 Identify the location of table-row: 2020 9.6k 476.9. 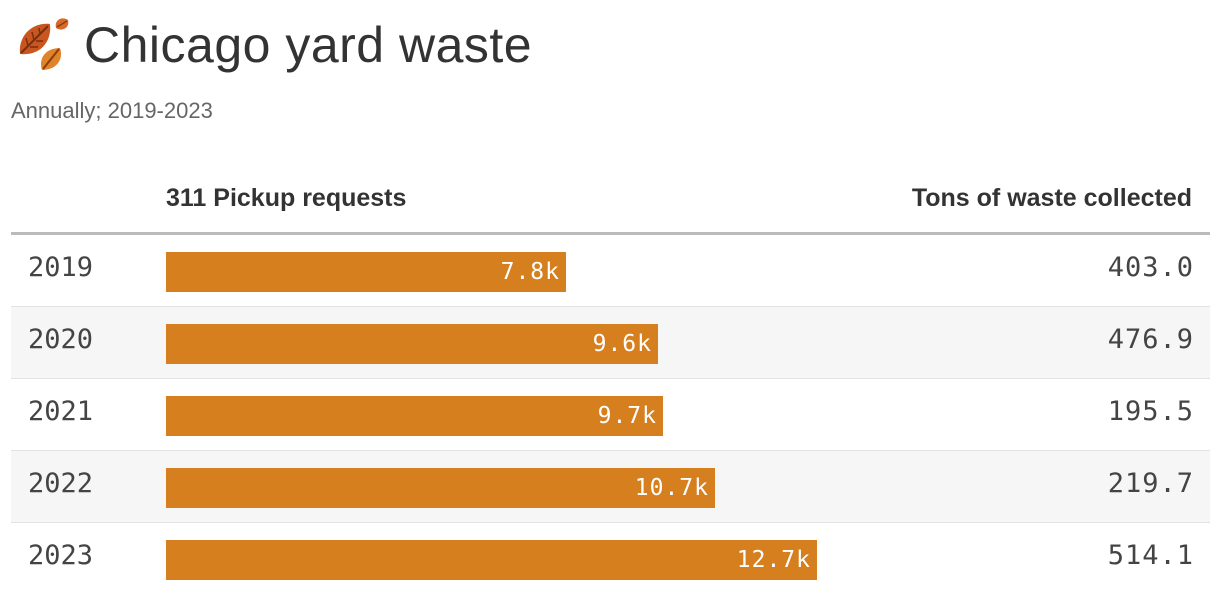
(610, 343).